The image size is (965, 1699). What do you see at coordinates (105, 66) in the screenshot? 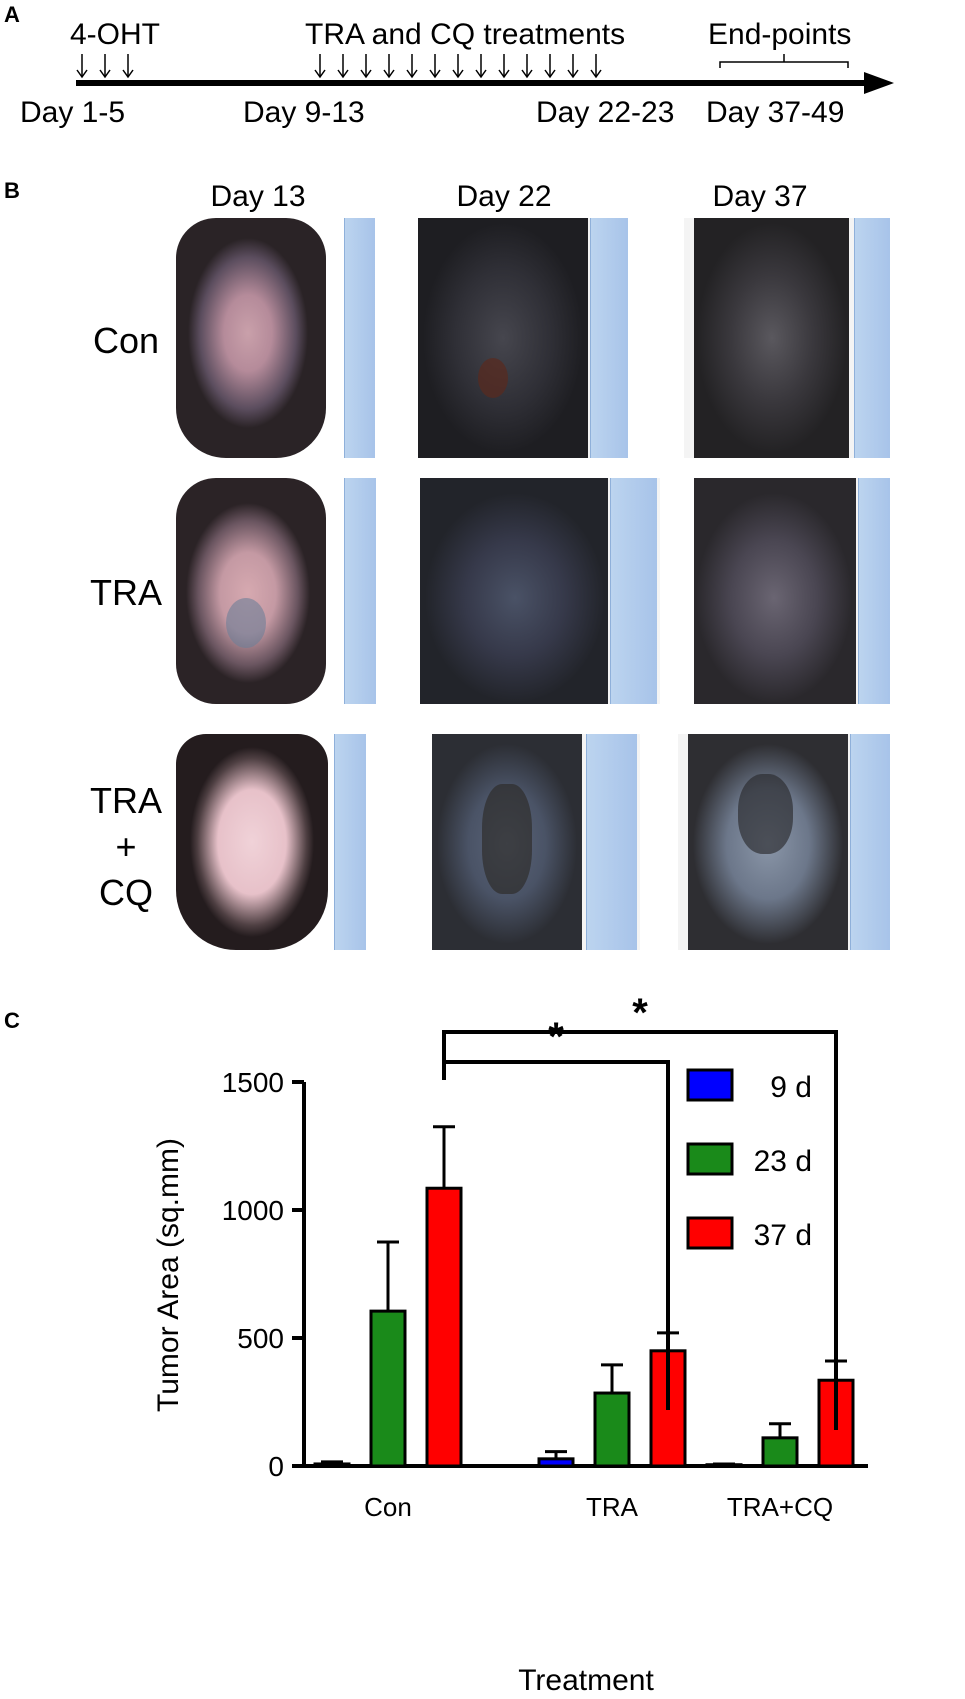
I see `ohp-arrows` at bounding box center [105, 66].